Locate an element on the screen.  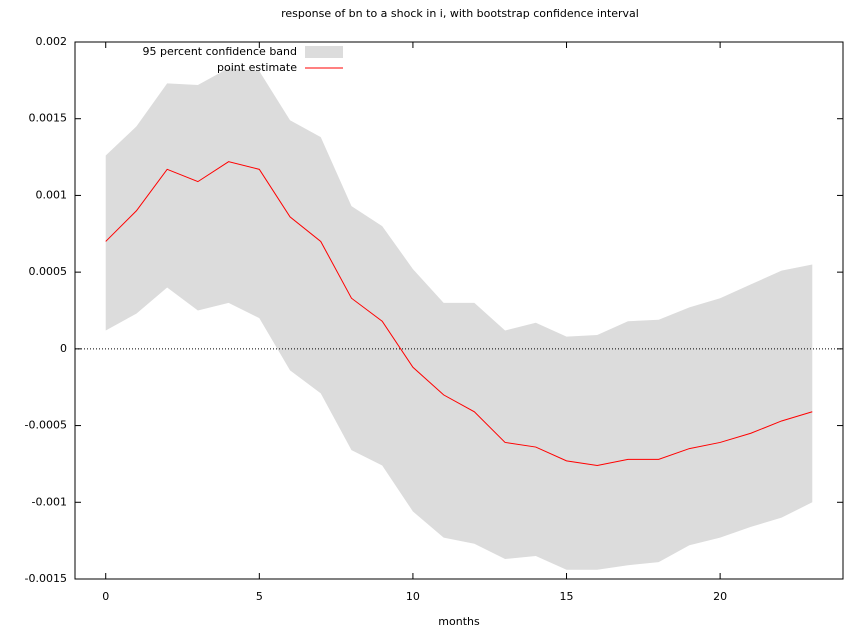
x-tick-label: 0 is located at coordinates (105, 596).